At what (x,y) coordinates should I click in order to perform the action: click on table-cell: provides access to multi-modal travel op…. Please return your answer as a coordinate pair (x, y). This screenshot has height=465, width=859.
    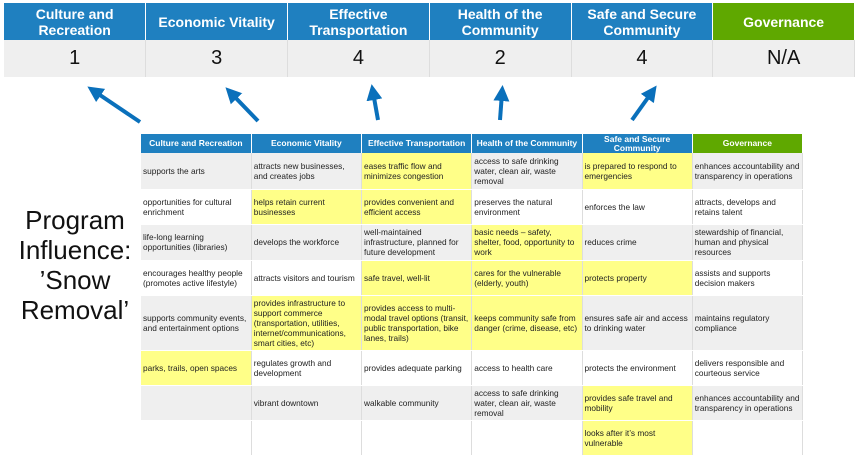
    Looking at the image, I should click on (417, 323).